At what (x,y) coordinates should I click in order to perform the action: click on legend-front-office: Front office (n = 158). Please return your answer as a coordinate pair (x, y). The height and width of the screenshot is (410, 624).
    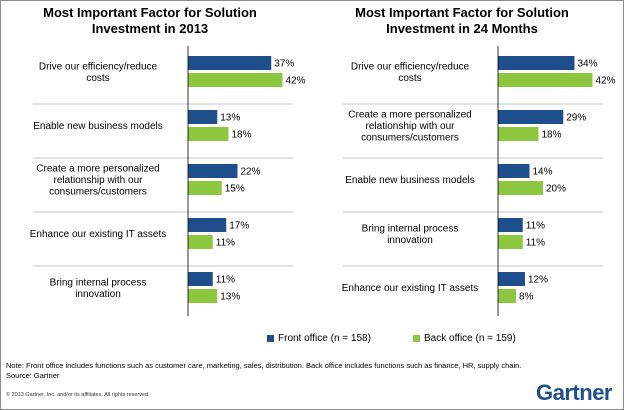
    Looking at the image, I should click on (319, 338).